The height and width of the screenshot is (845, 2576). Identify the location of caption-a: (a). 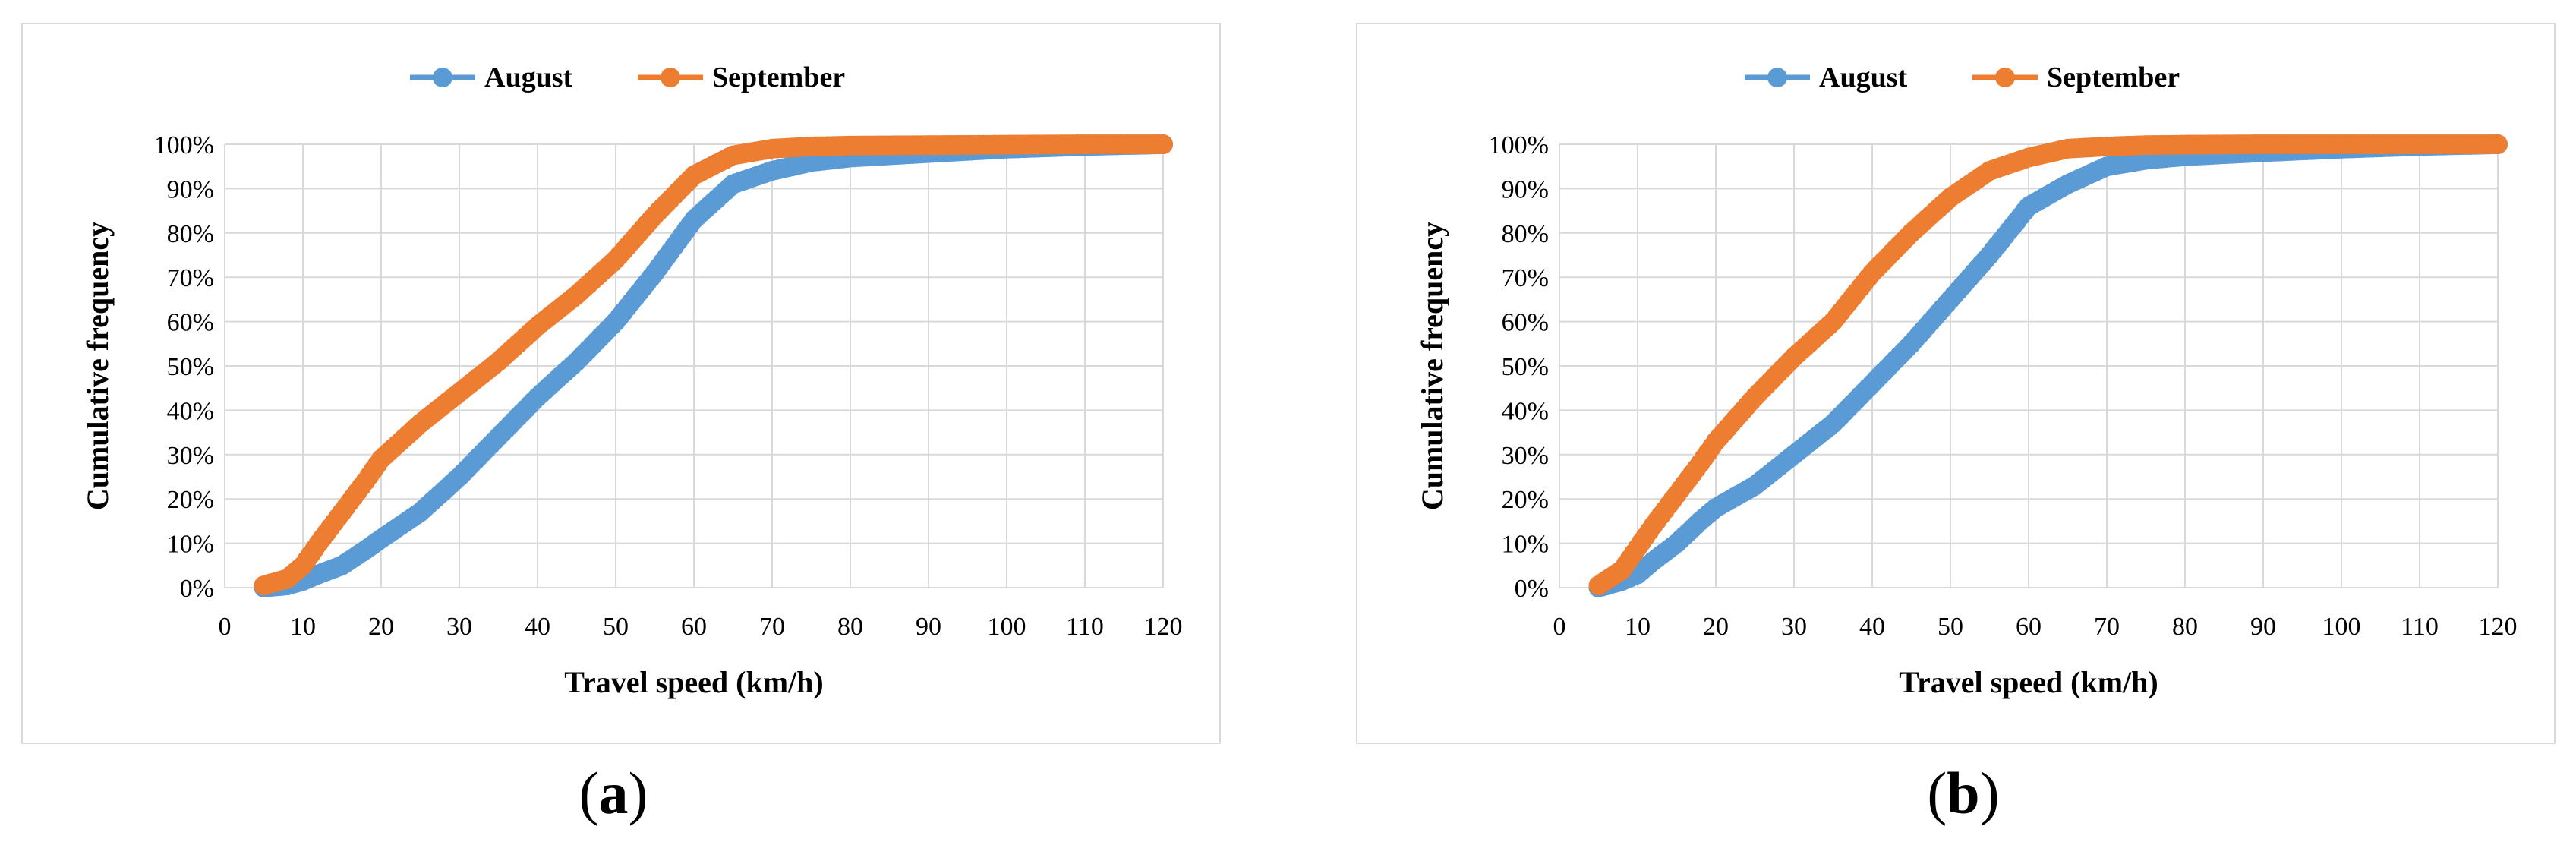
(613, 793).